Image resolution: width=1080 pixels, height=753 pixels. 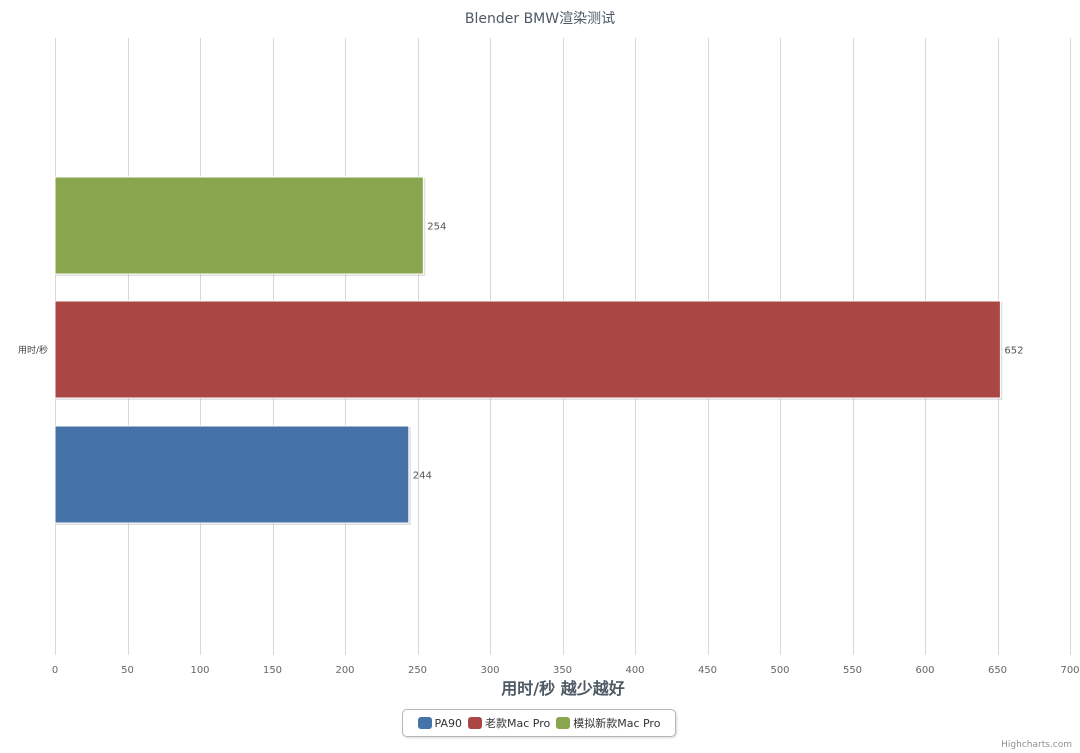 I want to click on legend-label: 模拟新款Mac Pro, so click(x=617, y=723).